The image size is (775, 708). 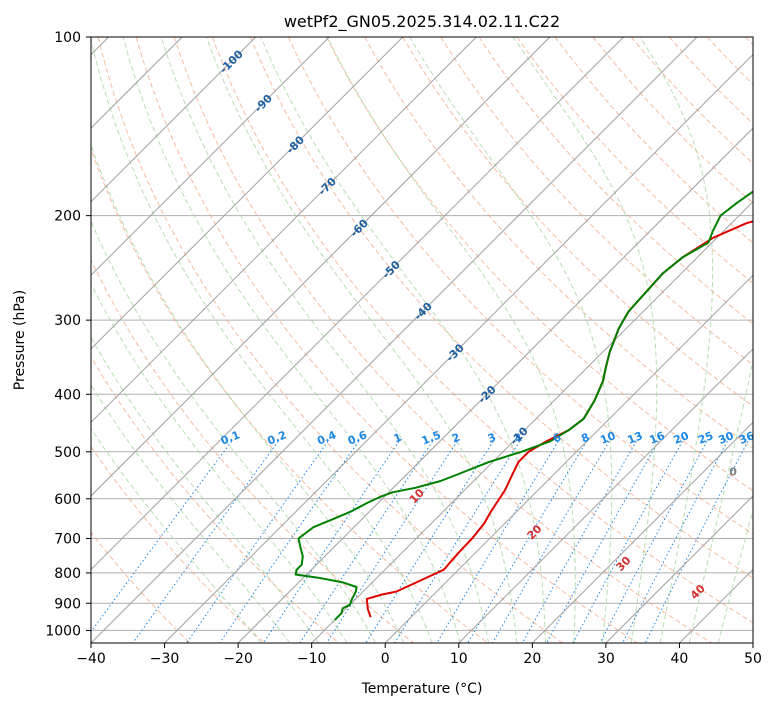 What do you see at coordinates (680, 659) in the screenshot?
I see `x-tick-label: 40` at bounding box center [680, 659].